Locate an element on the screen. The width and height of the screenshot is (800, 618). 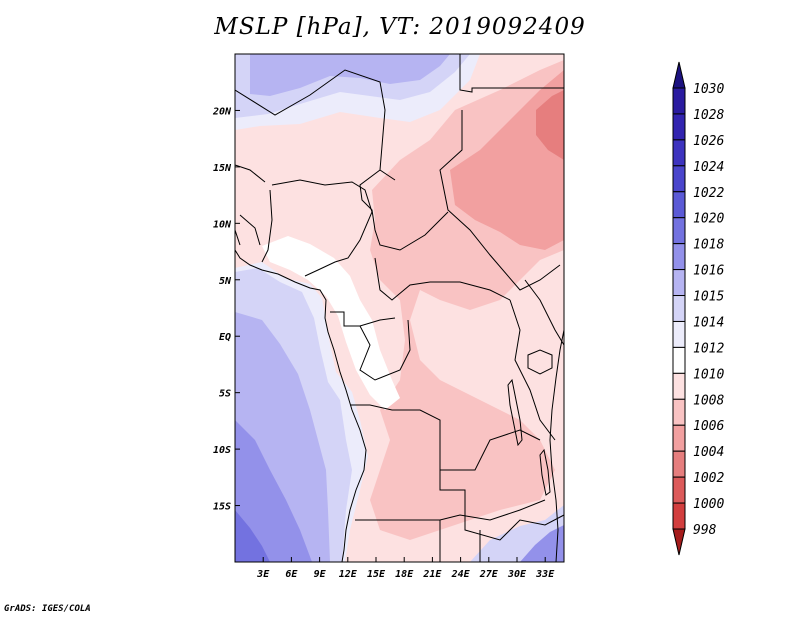
lon-tick-label: 27E is located at coordinates (489, 574).